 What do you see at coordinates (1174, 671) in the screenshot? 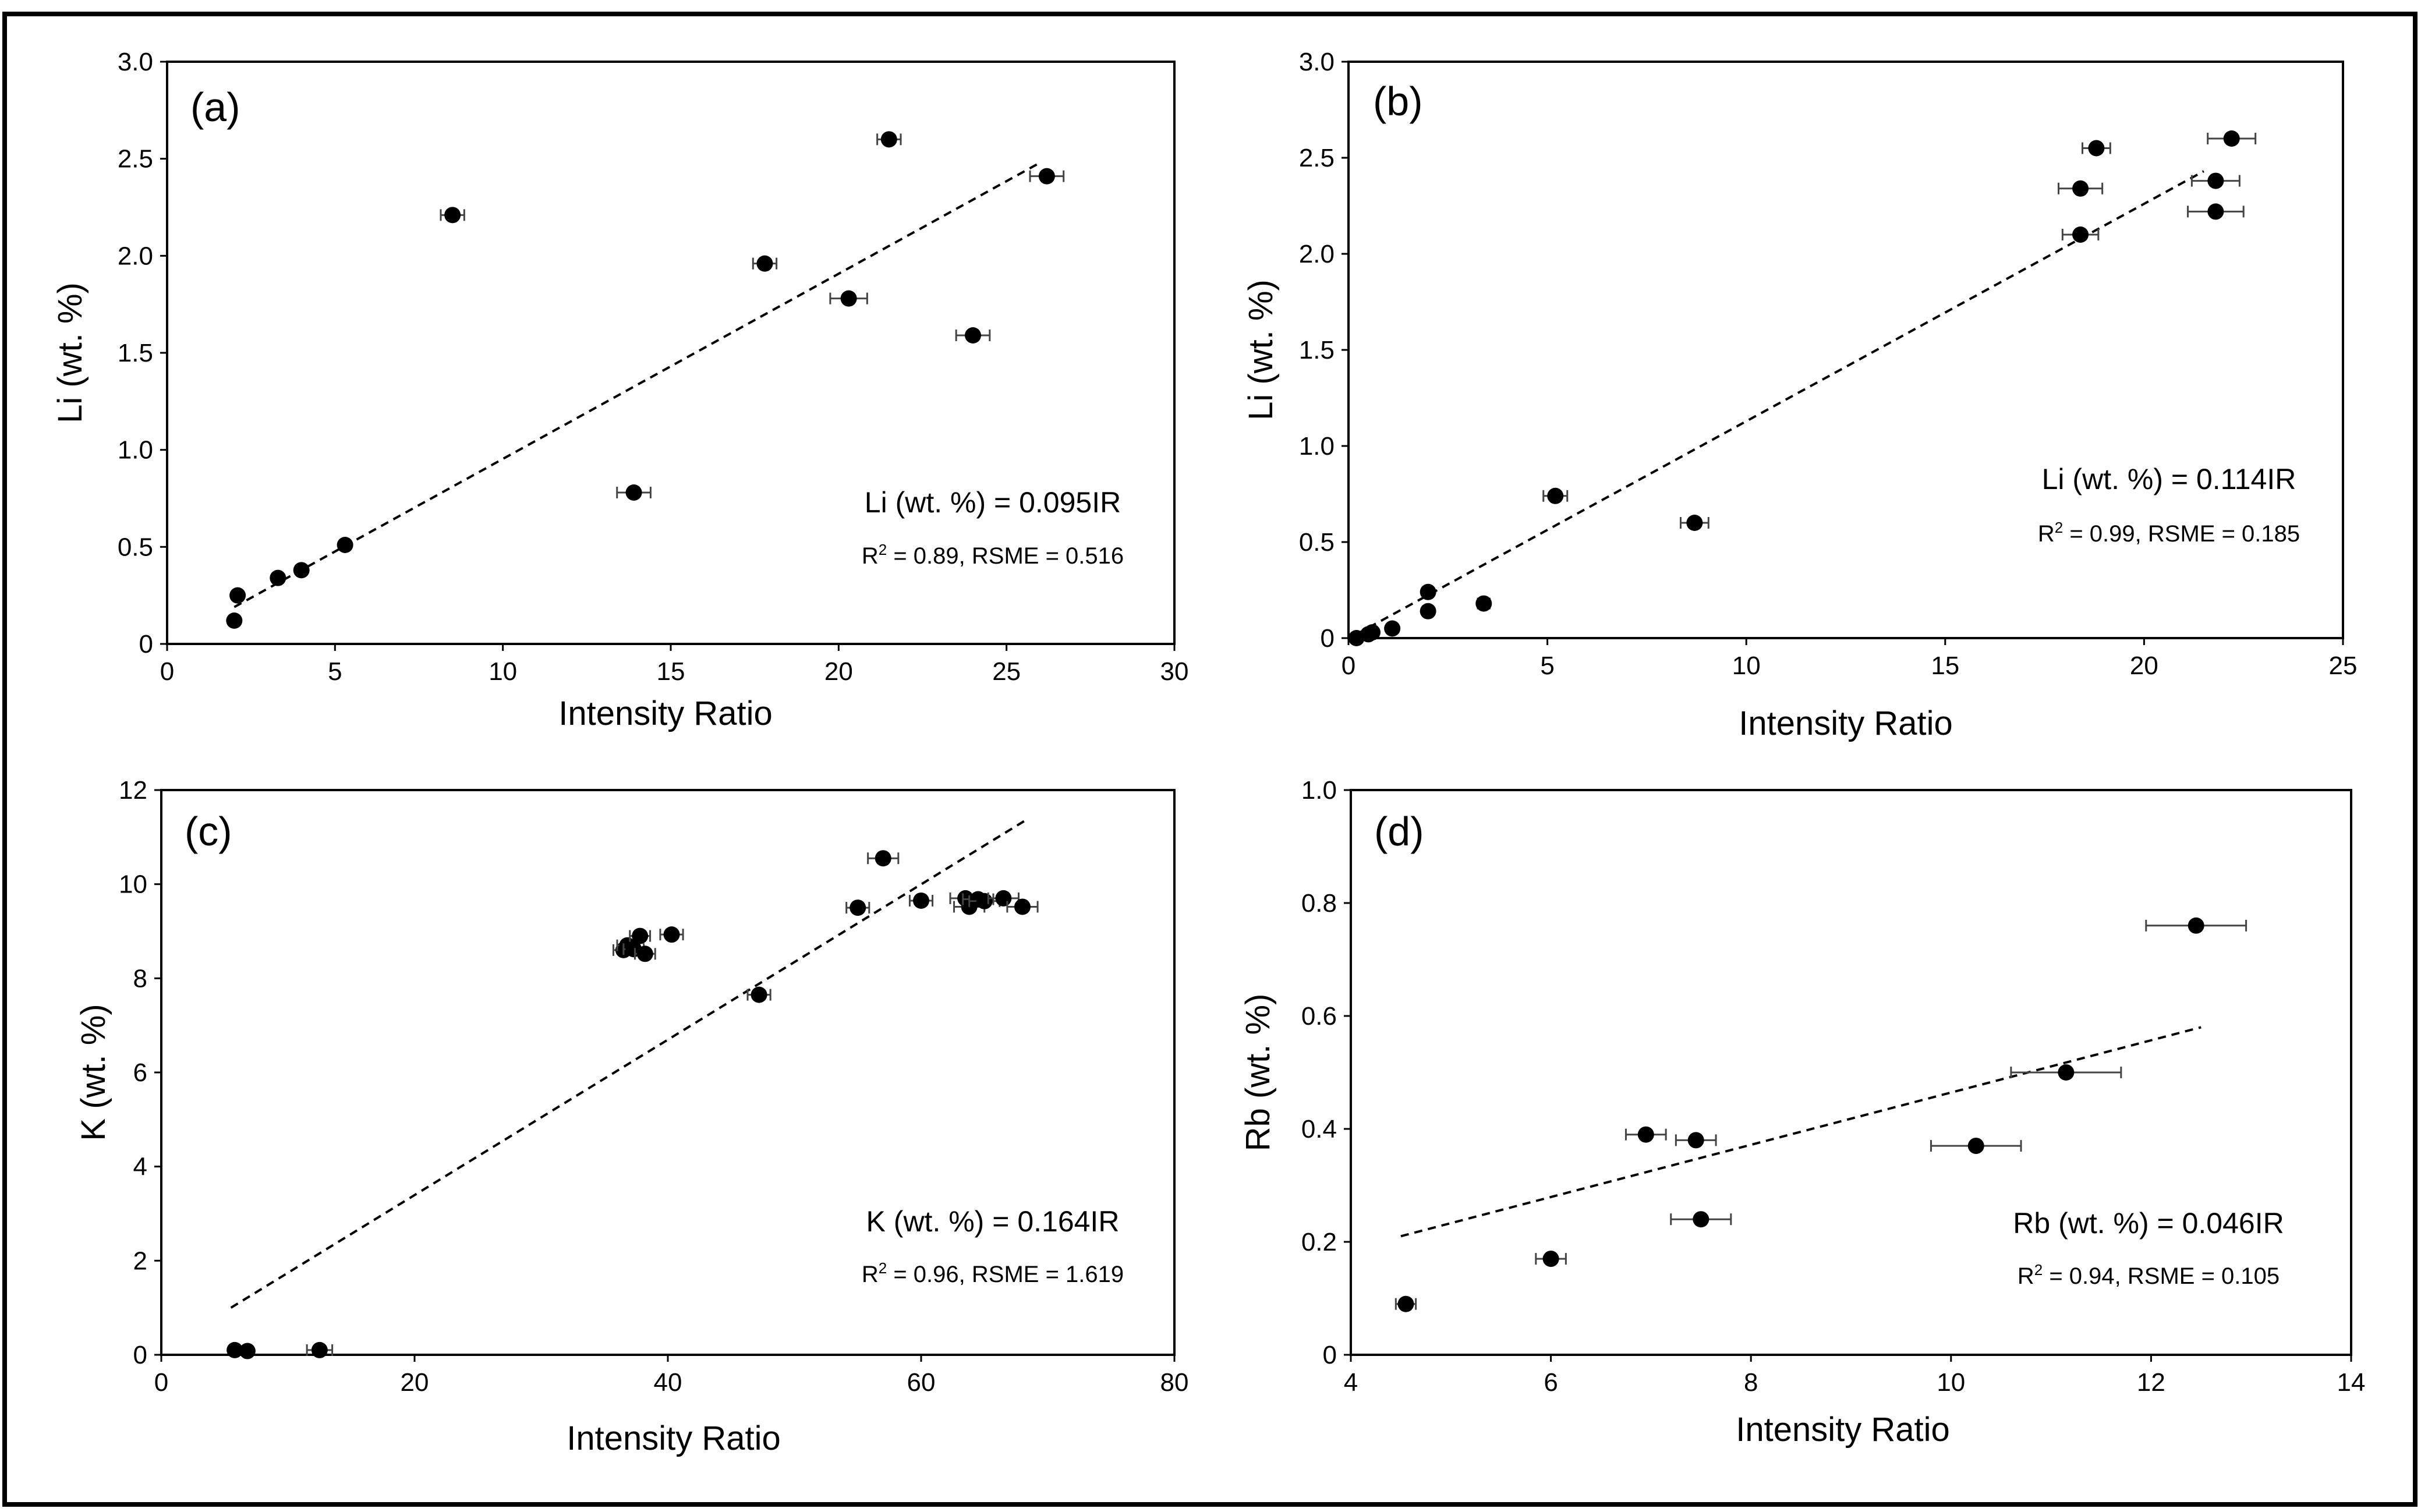
I see `x-tick-label: 30` at bounding box center [1174, 671].